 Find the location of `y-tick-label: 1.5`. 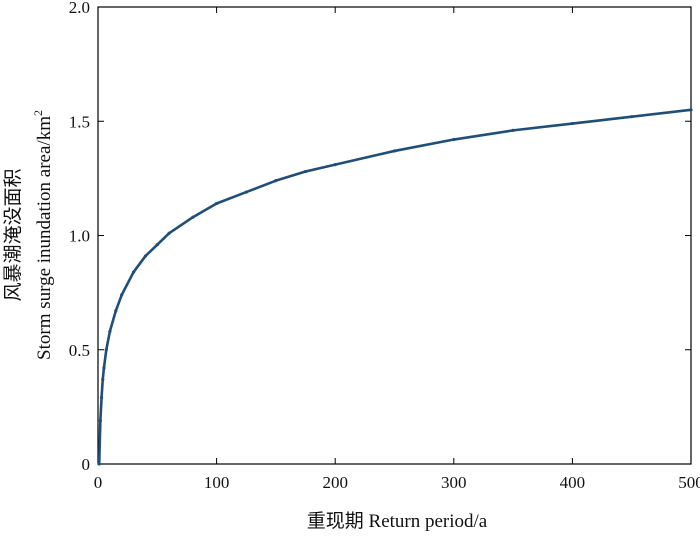

y-tick-label: 1.5 is located at coordinates (79, 121).